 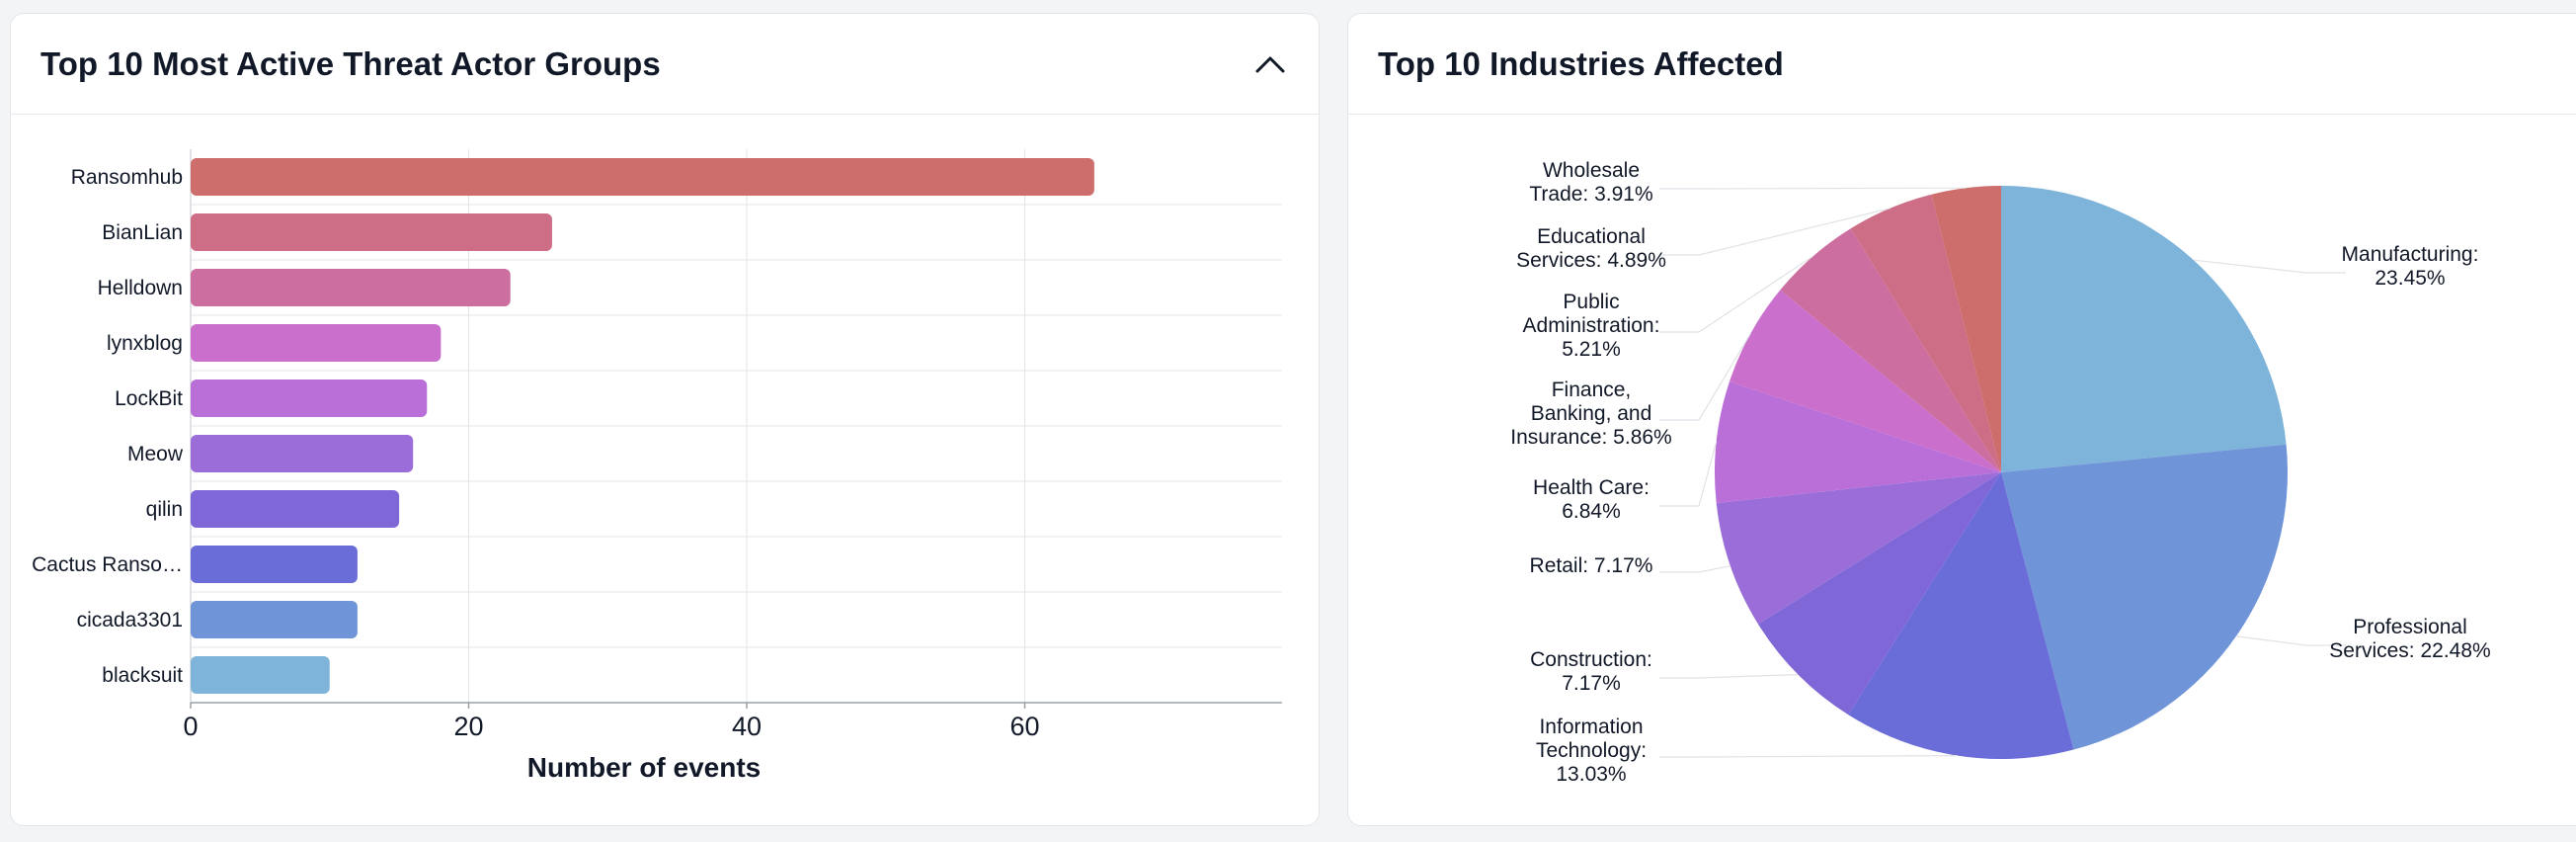 I want to click on pie-label: Manufacturing: 23.45%, so click(x=2410, y=266).